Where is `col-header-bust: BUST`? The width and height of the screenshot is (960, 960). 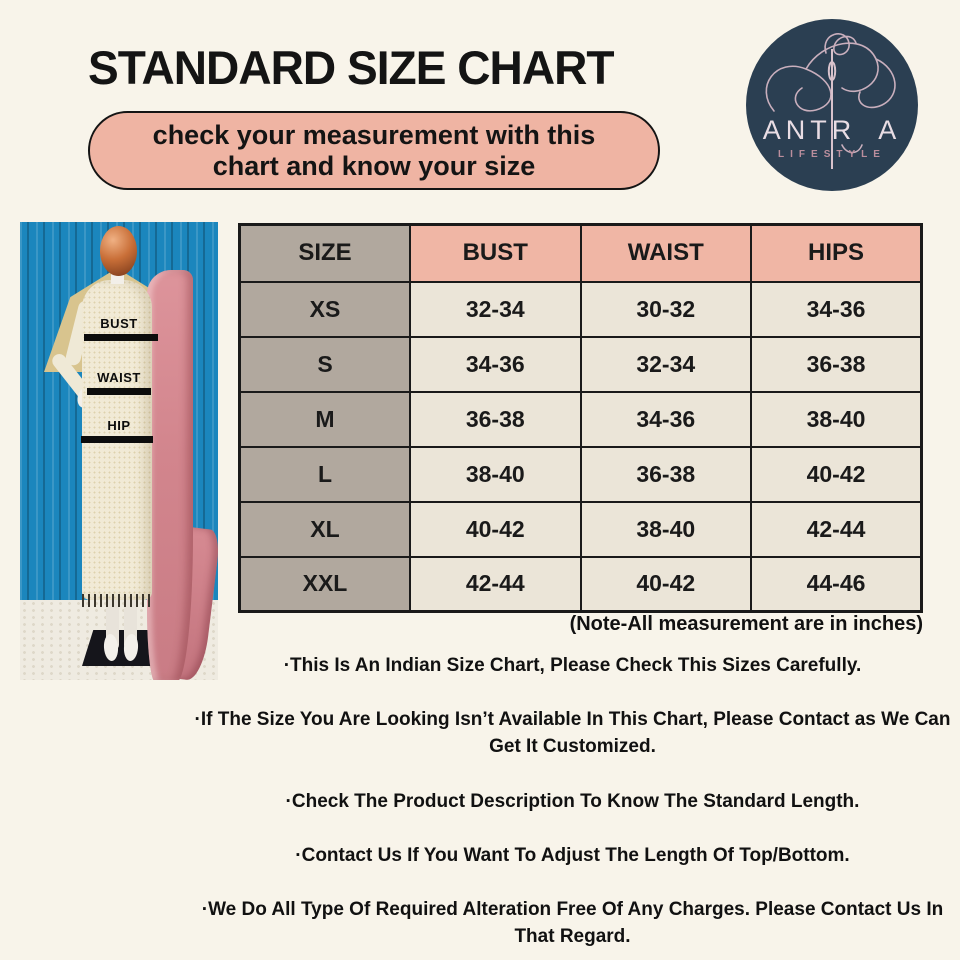
col-header-bust: BUST is located at coordinates (495, 253).